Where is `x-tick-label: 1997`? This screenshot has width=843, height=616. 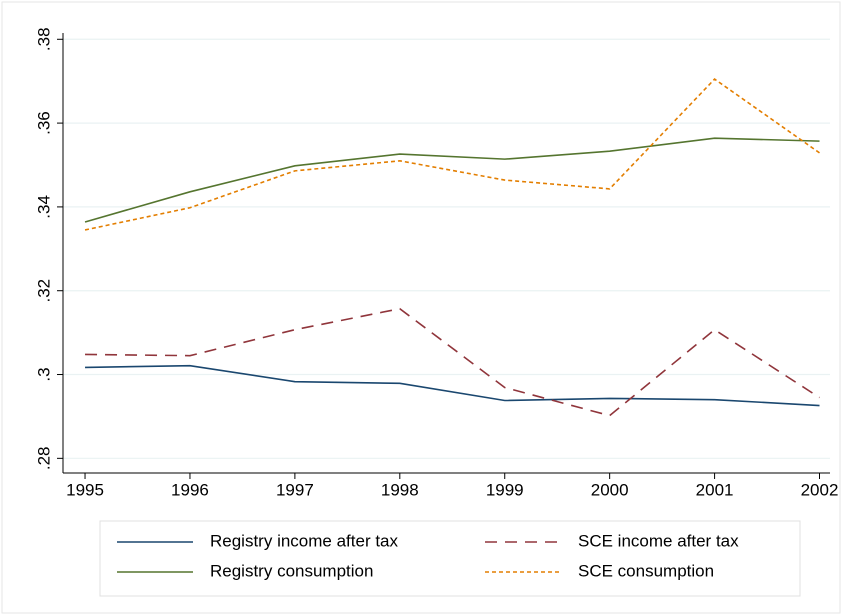 x-tick-label: 1997 is located at coordinates (295, 489).